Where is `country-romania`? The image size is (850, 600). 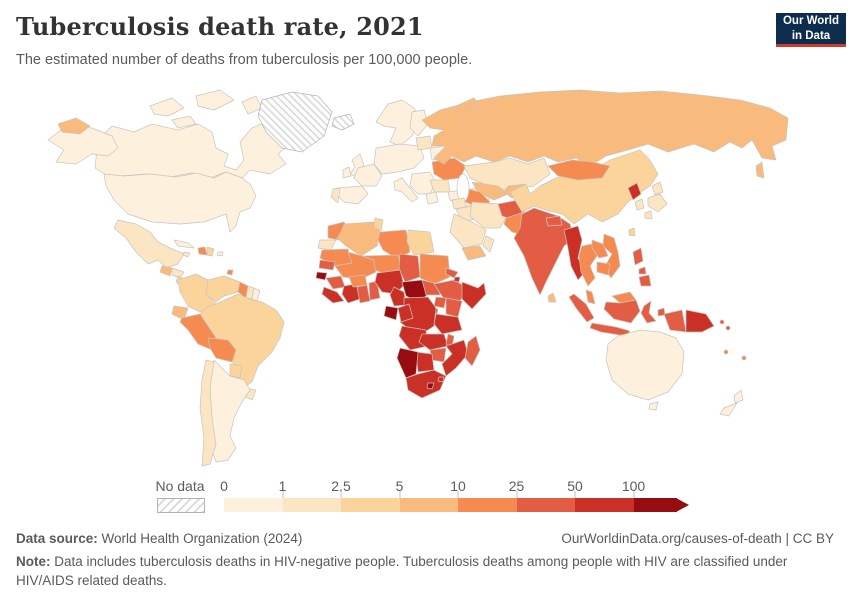
country-romania is located at coordinates (440, 186).